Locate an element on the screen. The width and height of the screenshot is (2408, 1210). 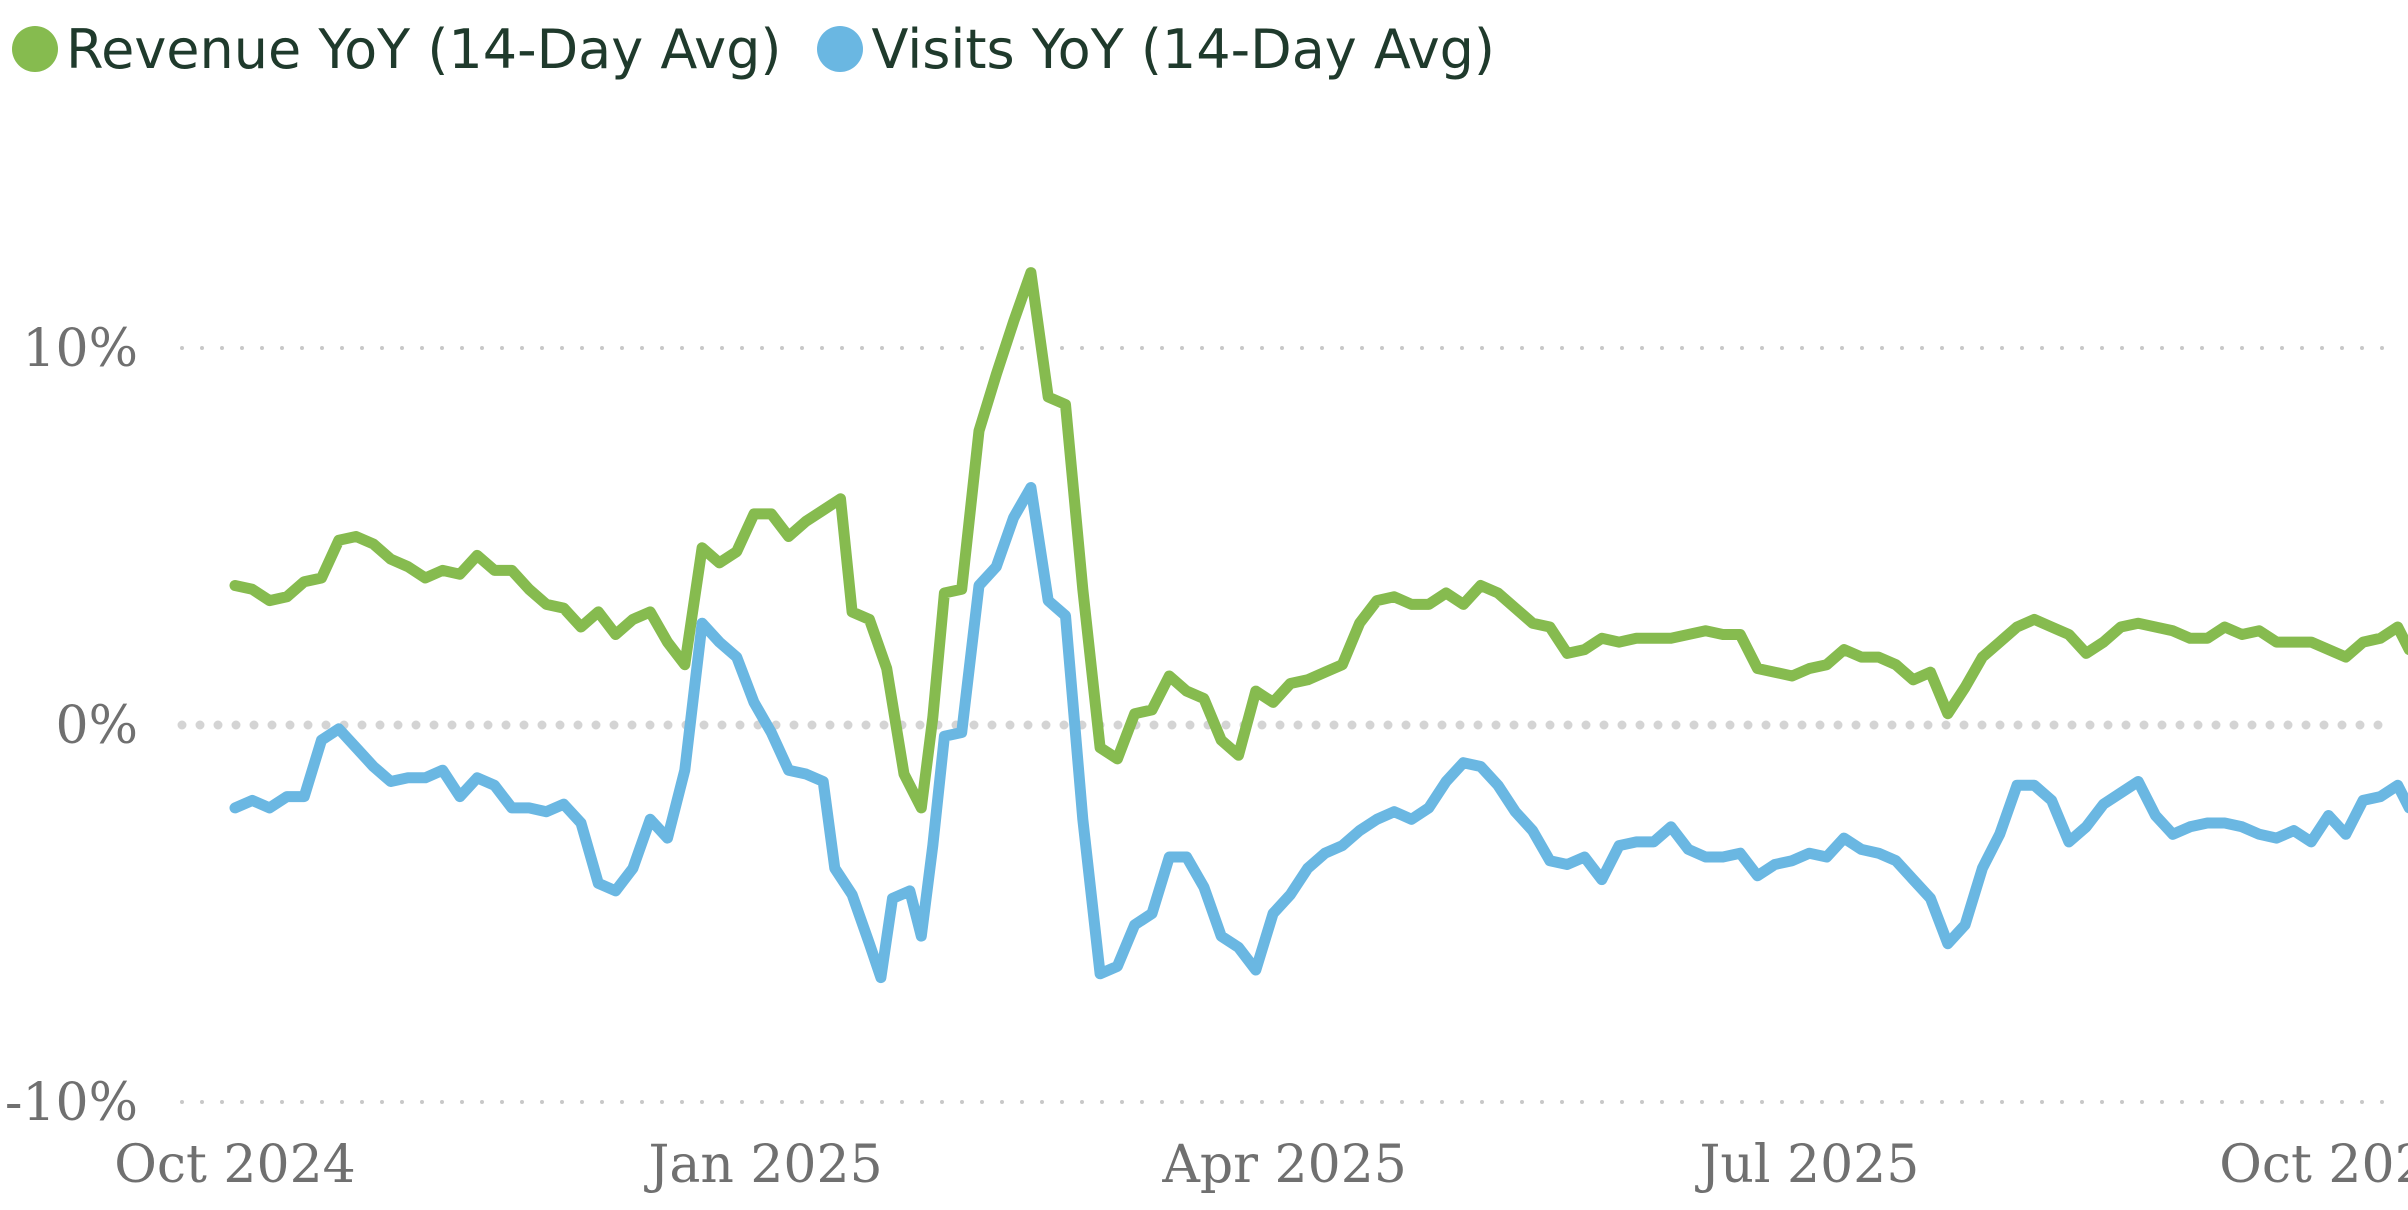
x-axis-ticks: Oct 2024 Jan 2025 Apr 2025 Jul 2025 Oct 2025 is located at coordinates (1261, 1165).